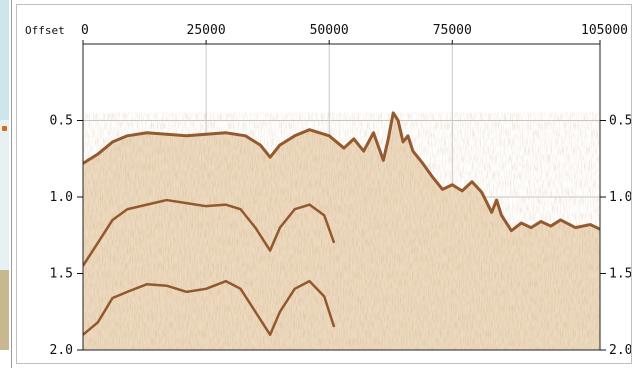  I want to click on x-tick-label: 75000, so click(452, 30).